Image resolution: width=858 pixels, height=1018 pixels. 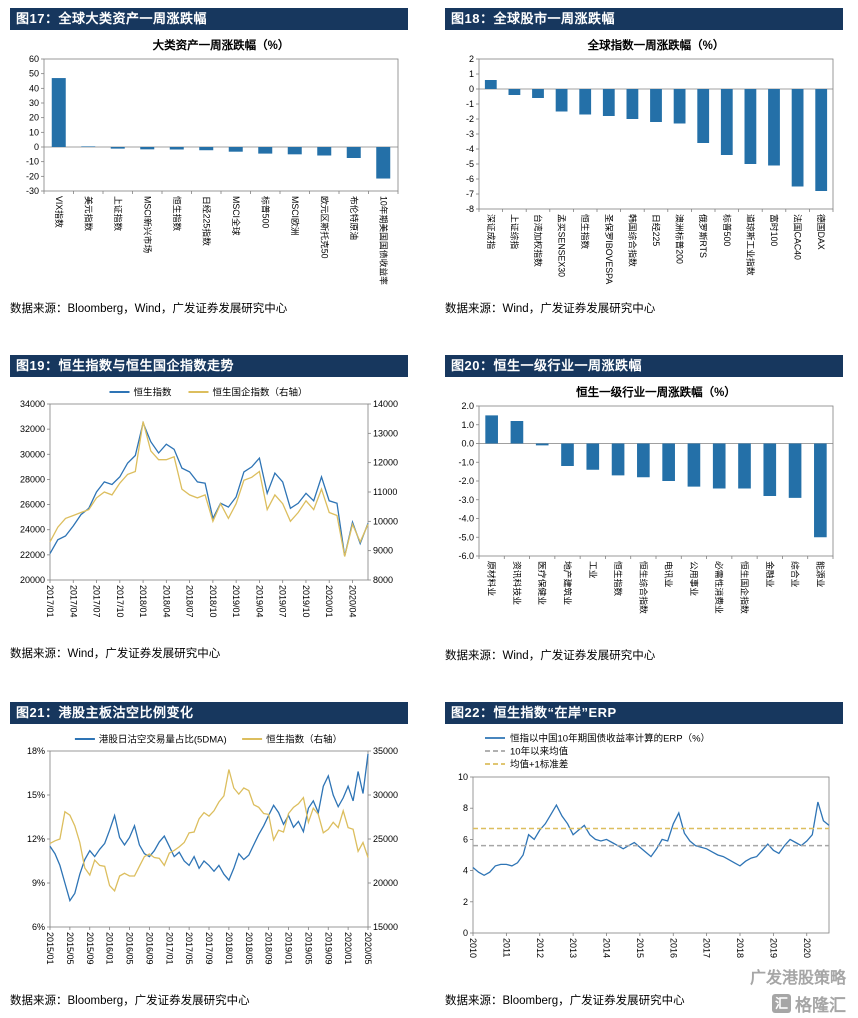 I want to click on svg-text: 2019/10, so click(x=306, y=601).